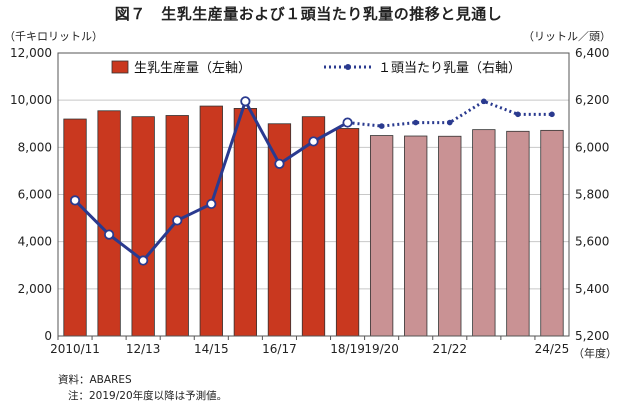 The height and width of the screenshot is (405, 617). Describe the element at coordinates (449, 68) in the screenshot. I see `legend-line-label: １頭当たり乳量（右軸）` at that location.